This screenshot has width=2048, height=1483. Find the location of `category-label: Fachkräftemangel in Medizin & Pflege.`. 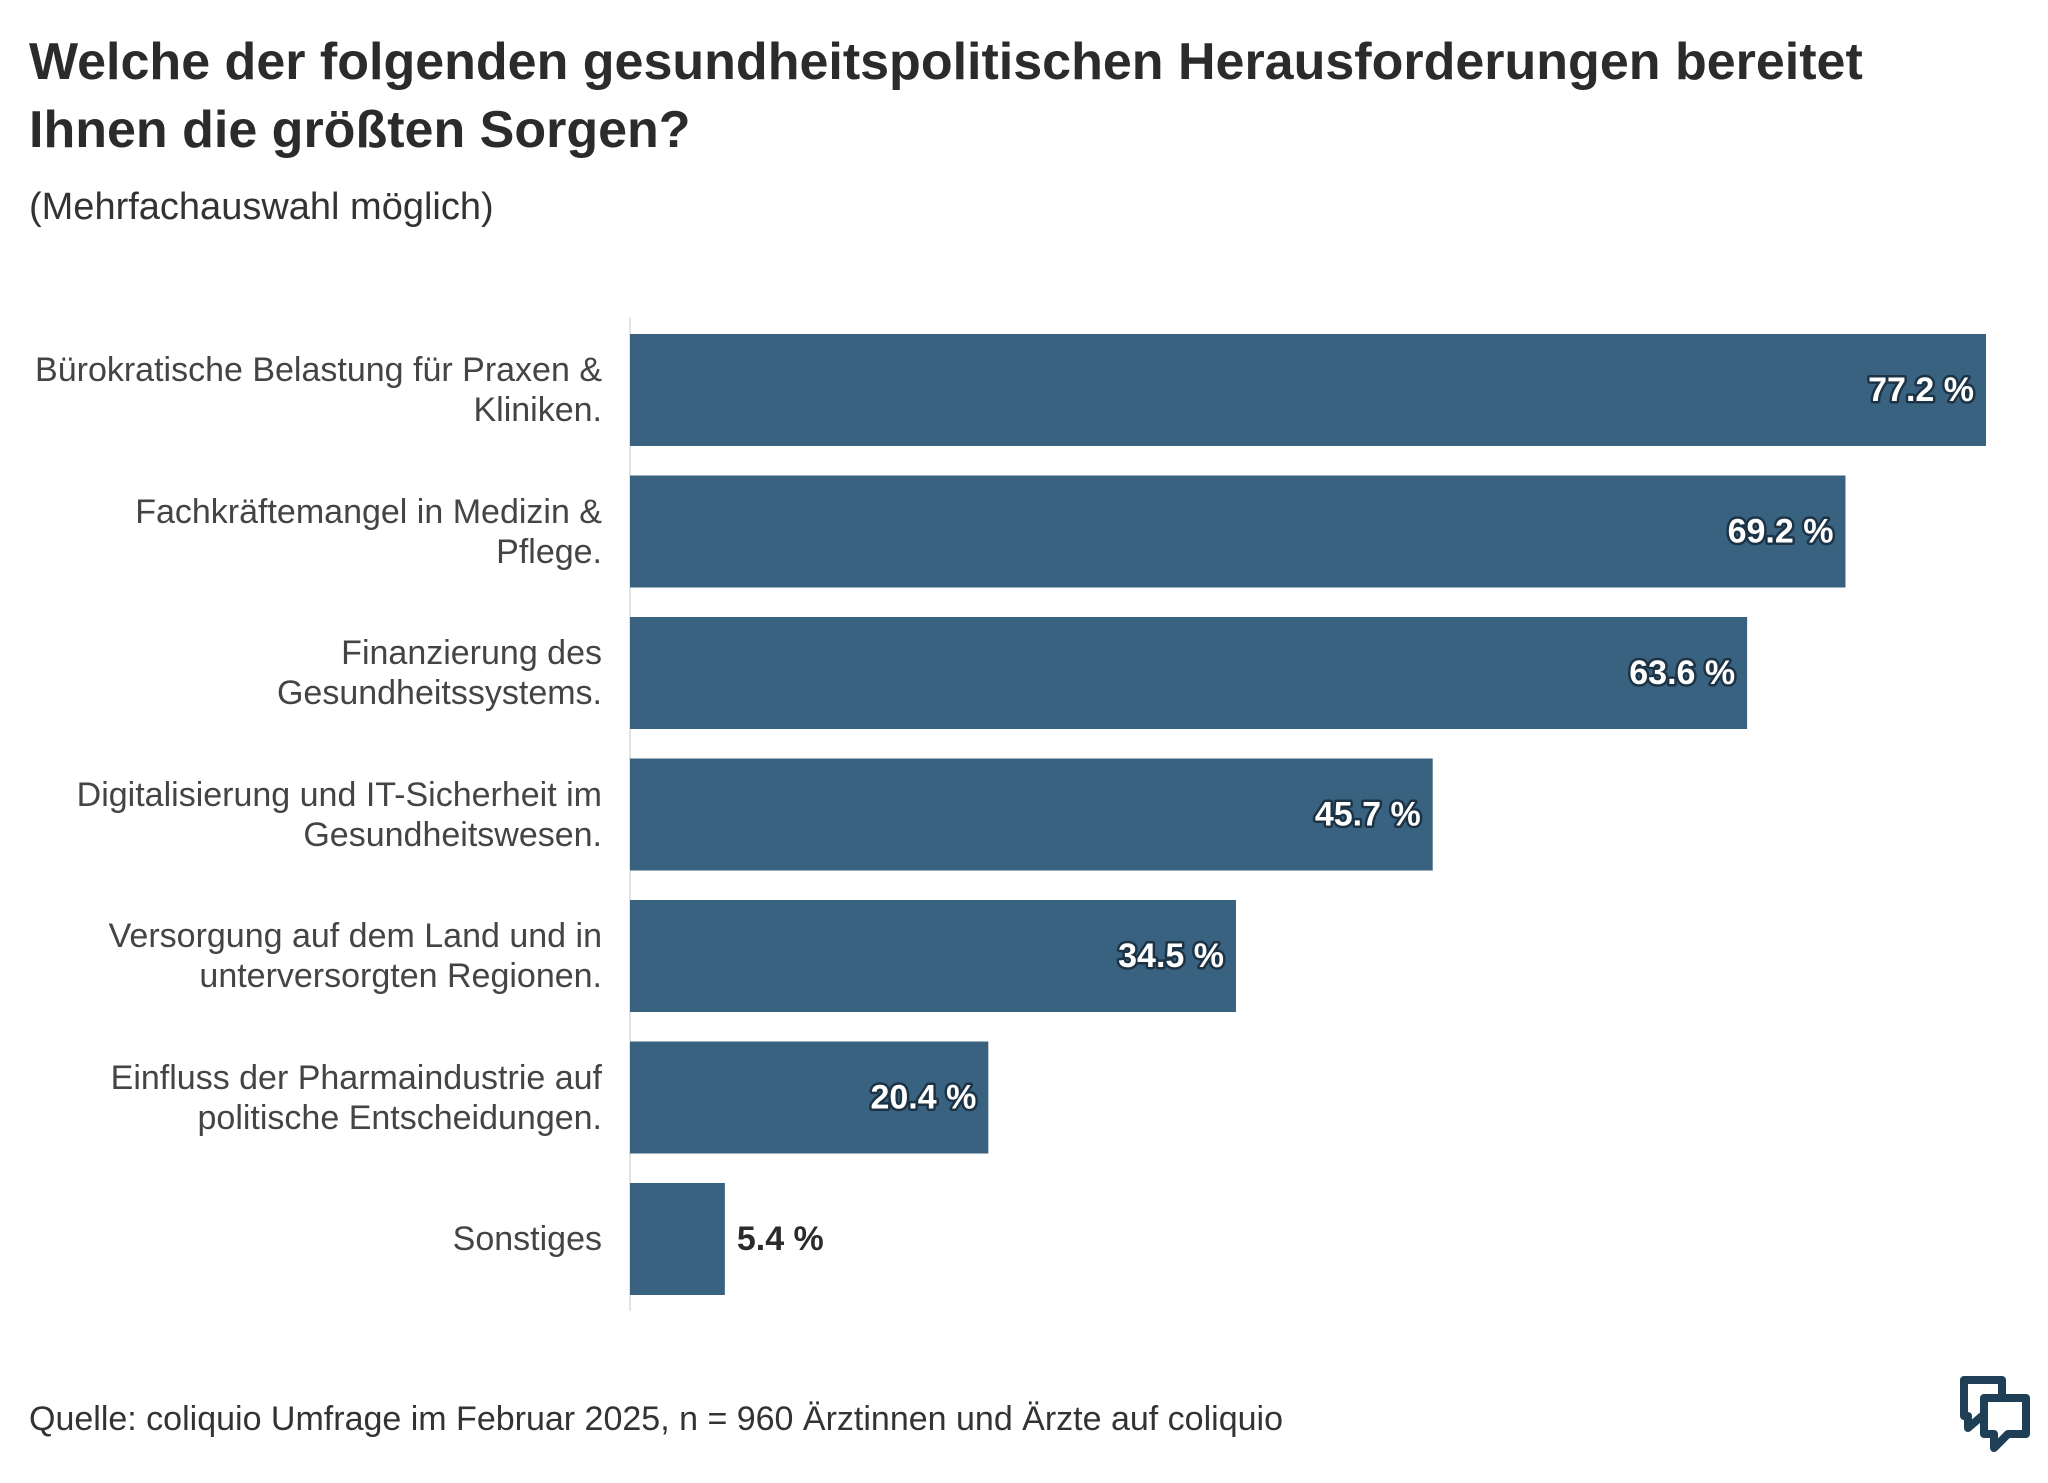

category-label: Fachkräftemangel in Medizin & Pflege. is located at coordinates (368, 531).